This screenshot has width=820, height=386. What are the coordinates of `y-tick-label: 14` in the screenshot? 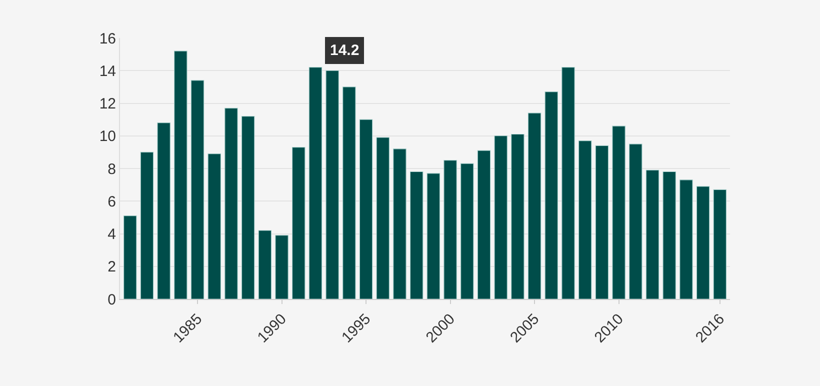 It's located at (107, 71).